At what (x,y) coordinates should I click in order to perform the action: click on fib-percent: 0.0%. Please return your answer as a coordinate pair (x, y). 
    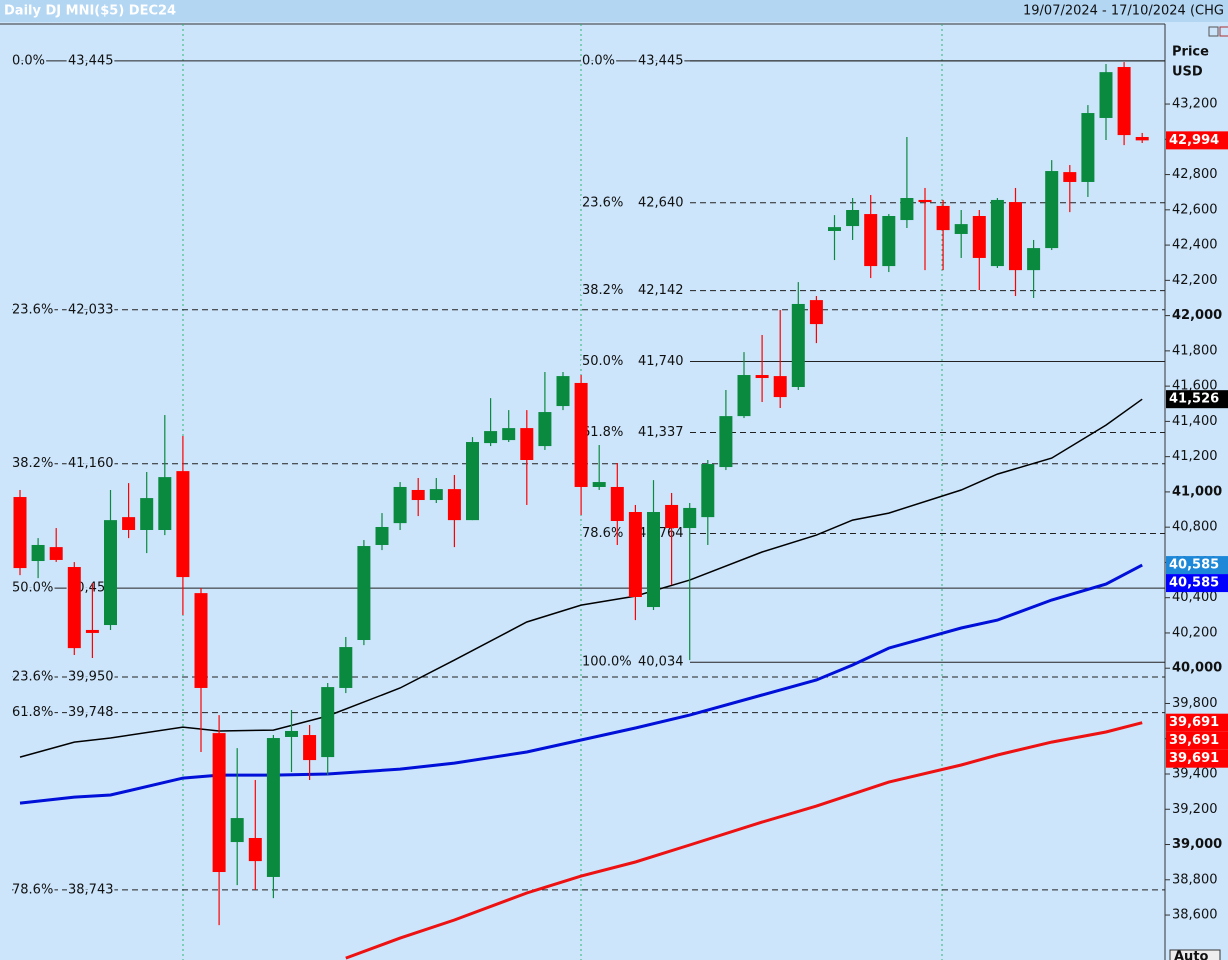
    Looking at the image, I should click on (28, 60).